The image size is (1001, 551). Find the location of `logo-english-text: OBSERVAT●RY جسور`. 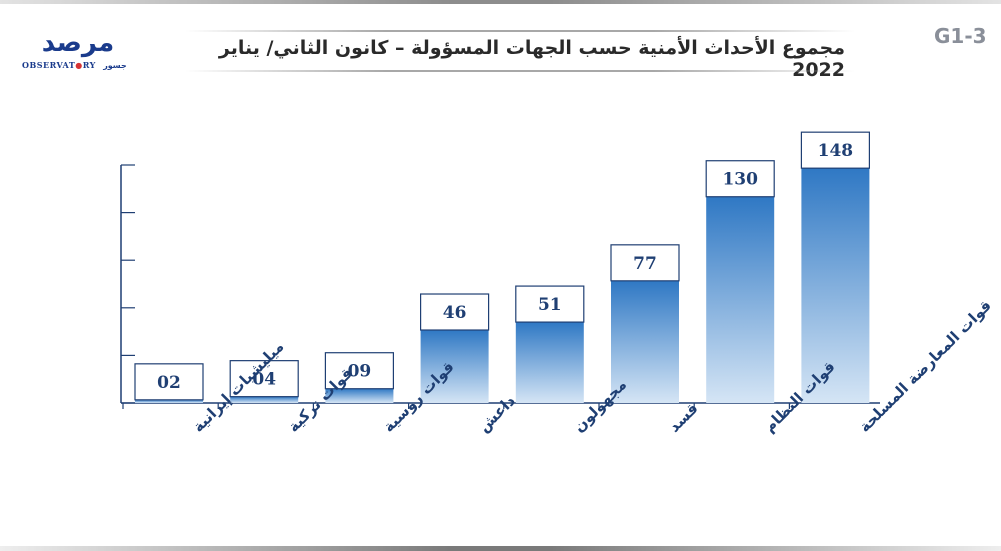

logo-english-text: OBSERVAT●RY جسور is located at coordinates (78, 66).